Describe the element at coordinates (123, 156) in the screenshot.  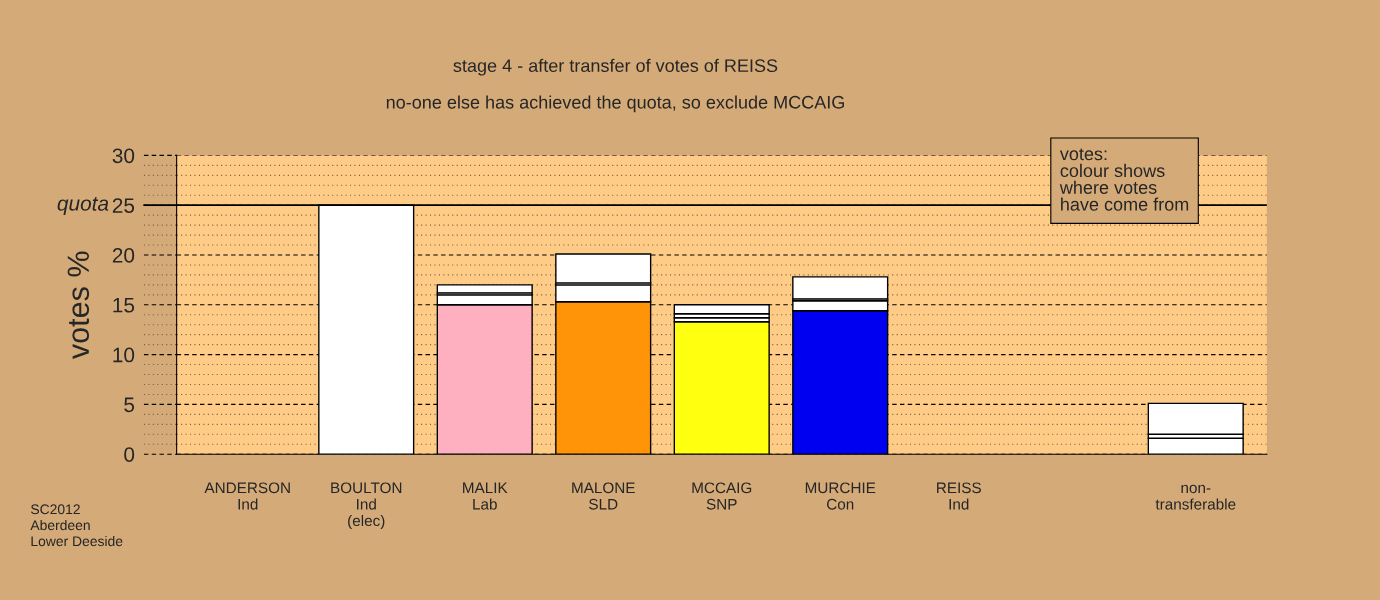
I see `y-tick-label: 30` at that location.